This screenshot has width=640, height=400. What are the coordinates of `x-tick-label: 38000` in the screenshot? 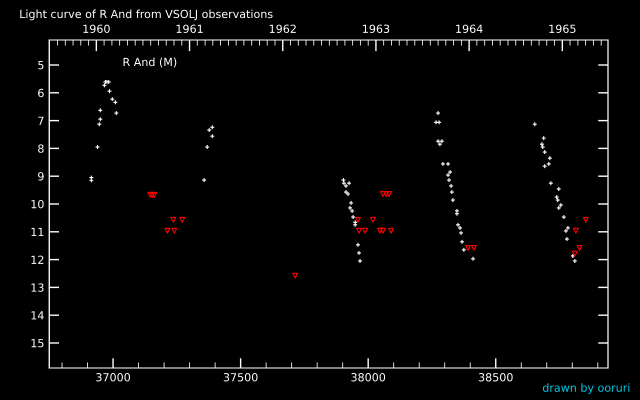 It's located at (368, 377).